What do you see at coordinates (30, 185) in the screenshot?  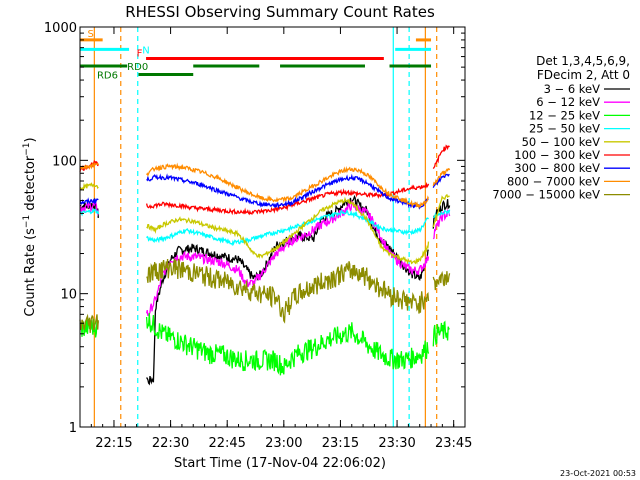 I see `y-axis-label-mid: detector` at bounding box center [30, 185].